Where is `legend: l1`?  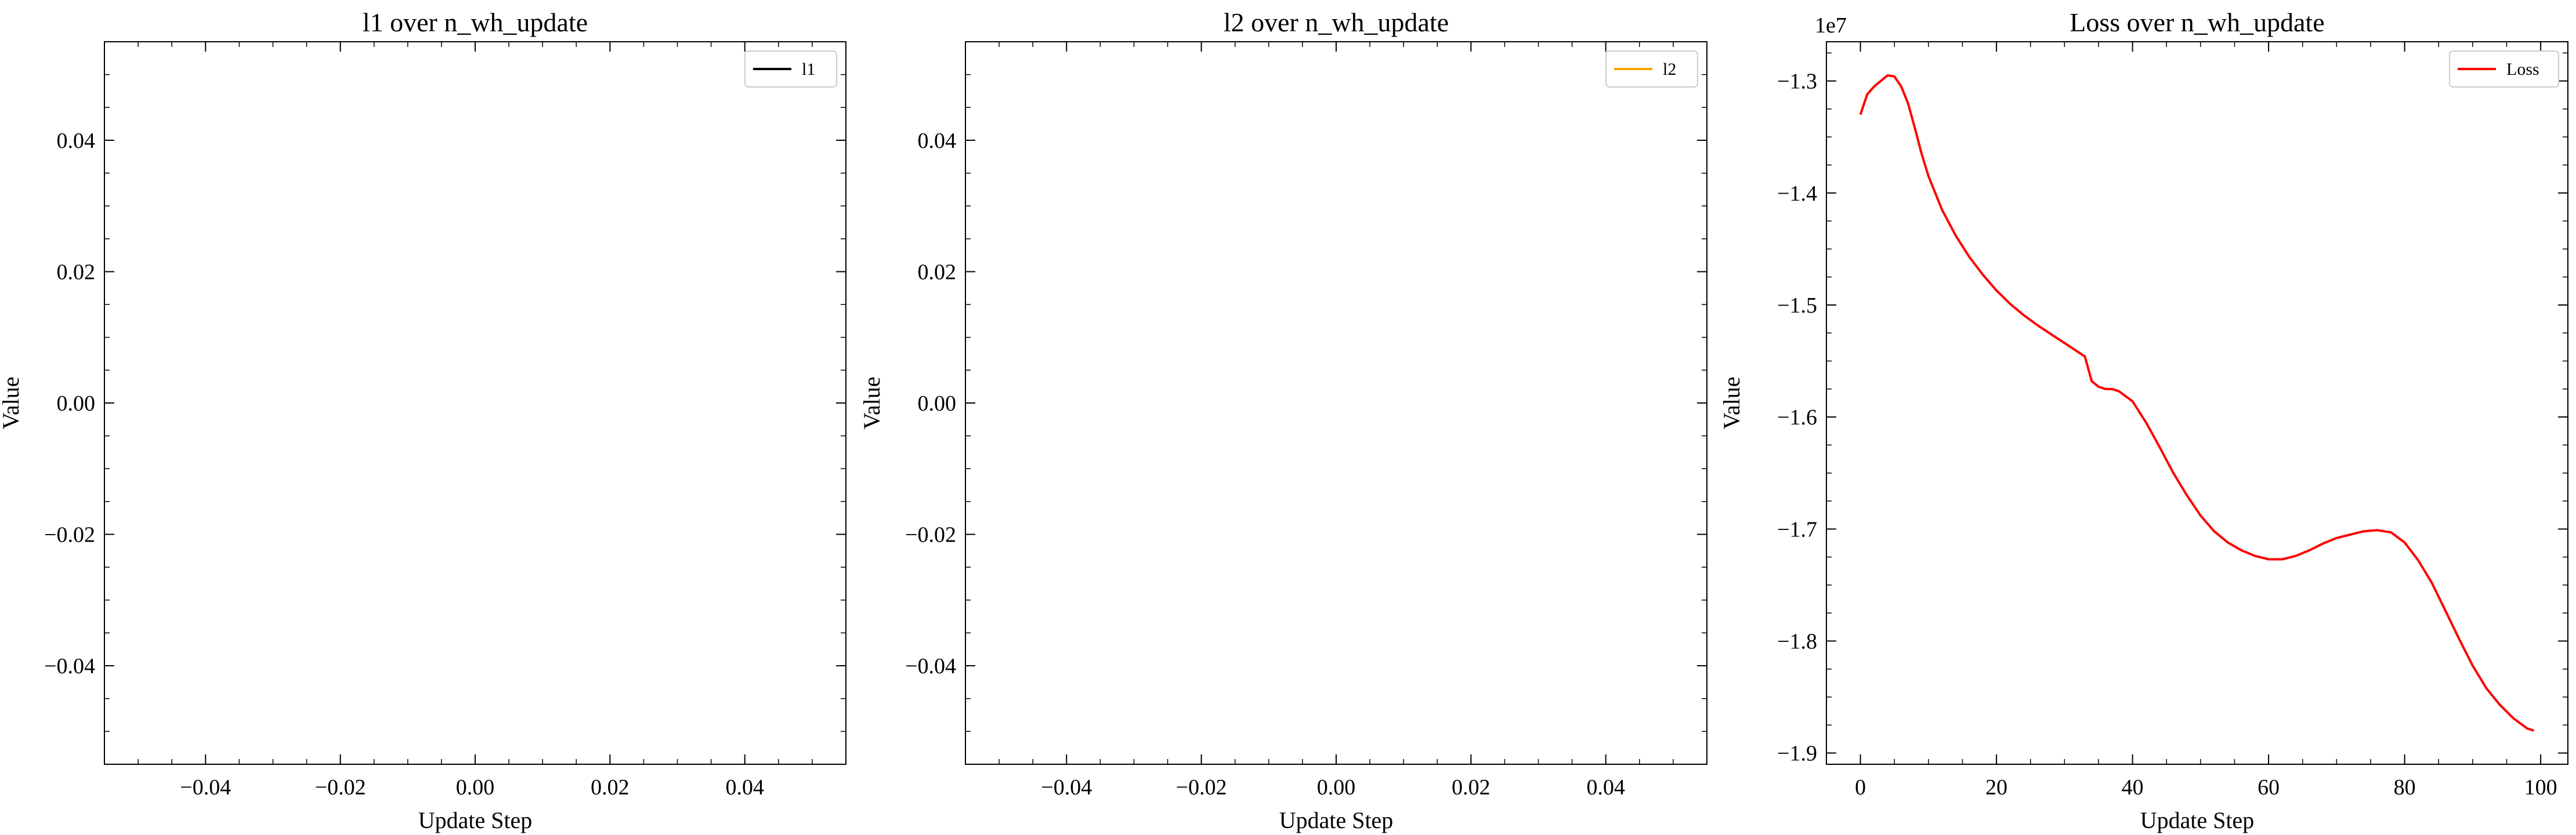 legend: l1 is located at coordinates (790, 69).